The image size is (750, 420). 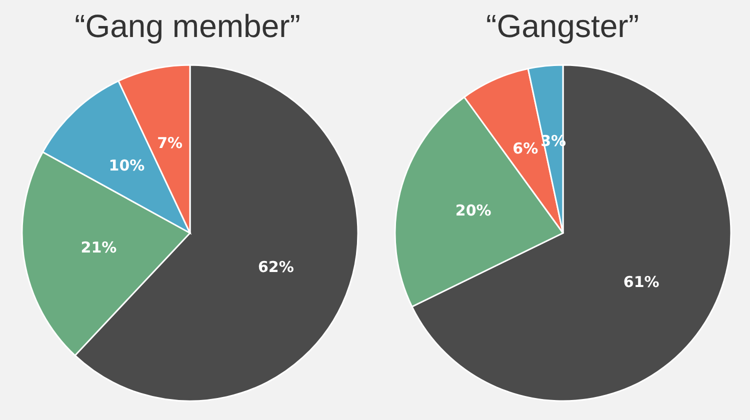 What do you see at coordinates (525, 149) in the screenshot?
I see `data-label: 6%` at bounding box center [525, 149].